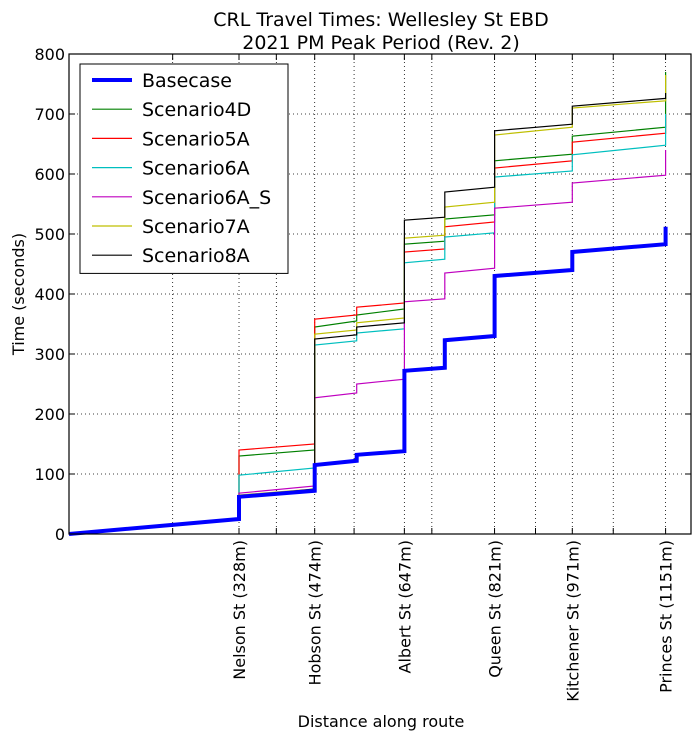 This screenshot has width=700, height=741. I want to click on y-tick-label: 200, so click(49, 414).